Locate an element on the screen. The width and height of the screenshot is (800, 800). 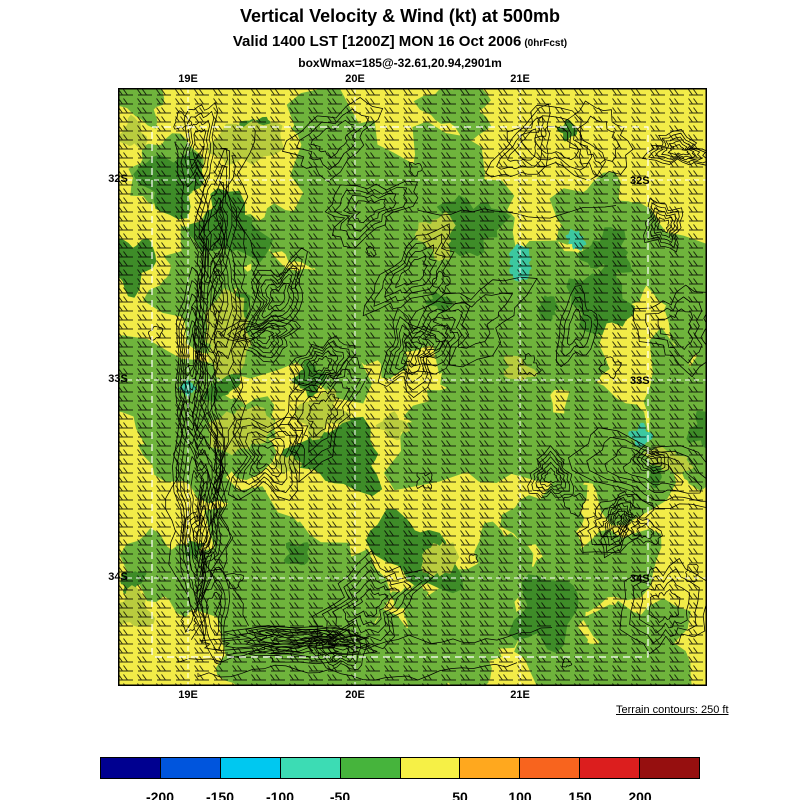
forecast-hour-suffix: (0hrFcst) is located at coordinates (546, 43).